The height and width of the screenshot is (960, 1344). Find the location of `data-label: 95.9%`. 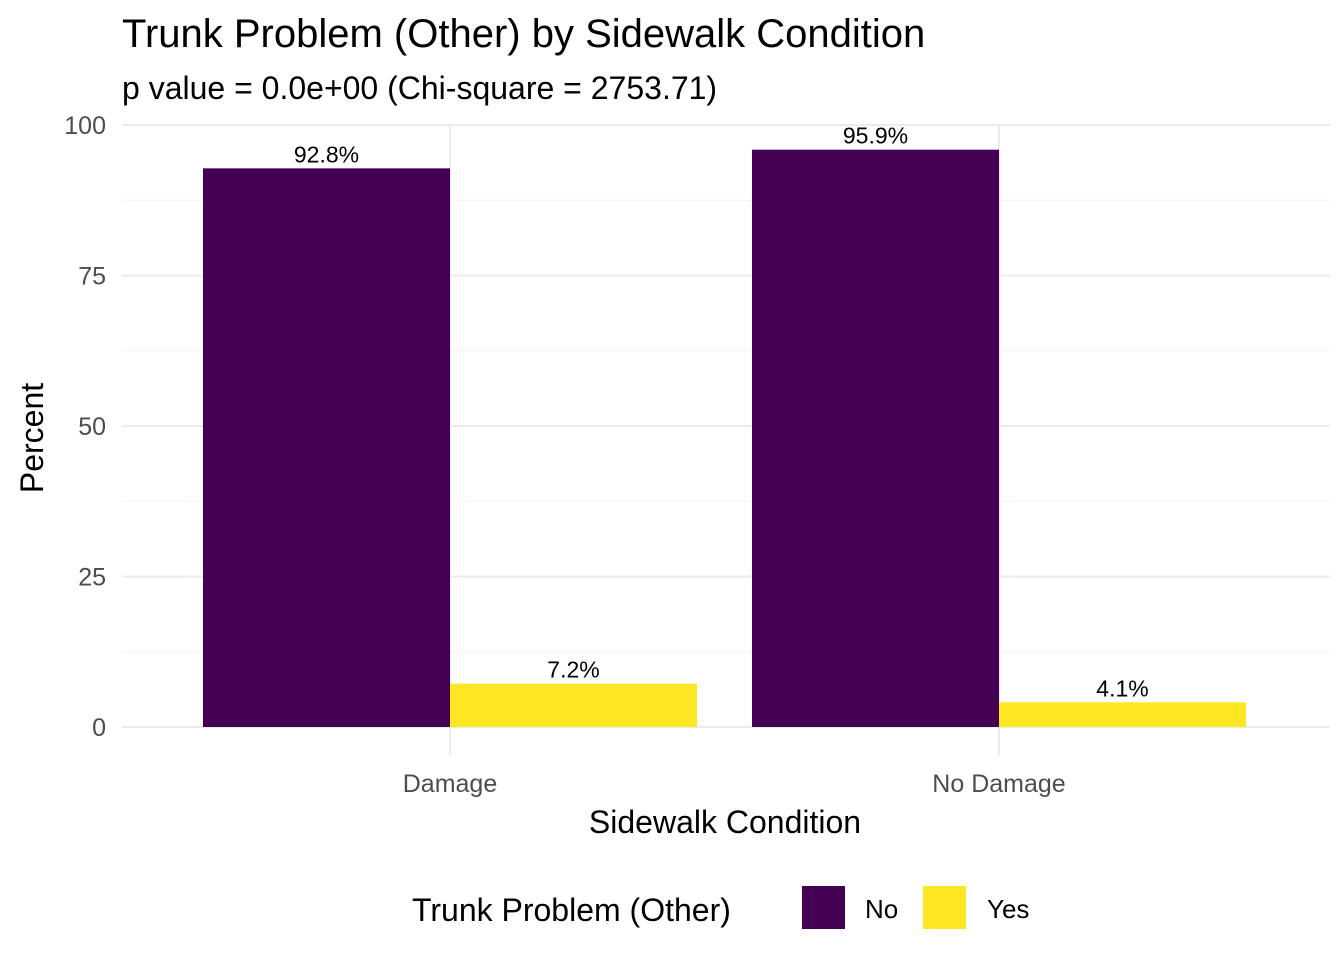

data-label: 95.9% is located at coordinates (875, 136).